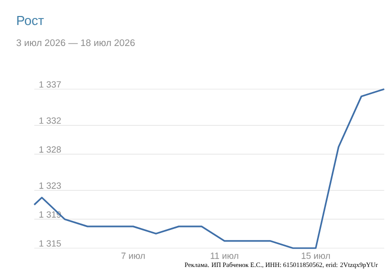 This screenshot has width=385, height=272. What do you see at coordinates (50, 120) in the screenshot?
I see `y-tick-label: 1 332` at bounding box center [50, 120].